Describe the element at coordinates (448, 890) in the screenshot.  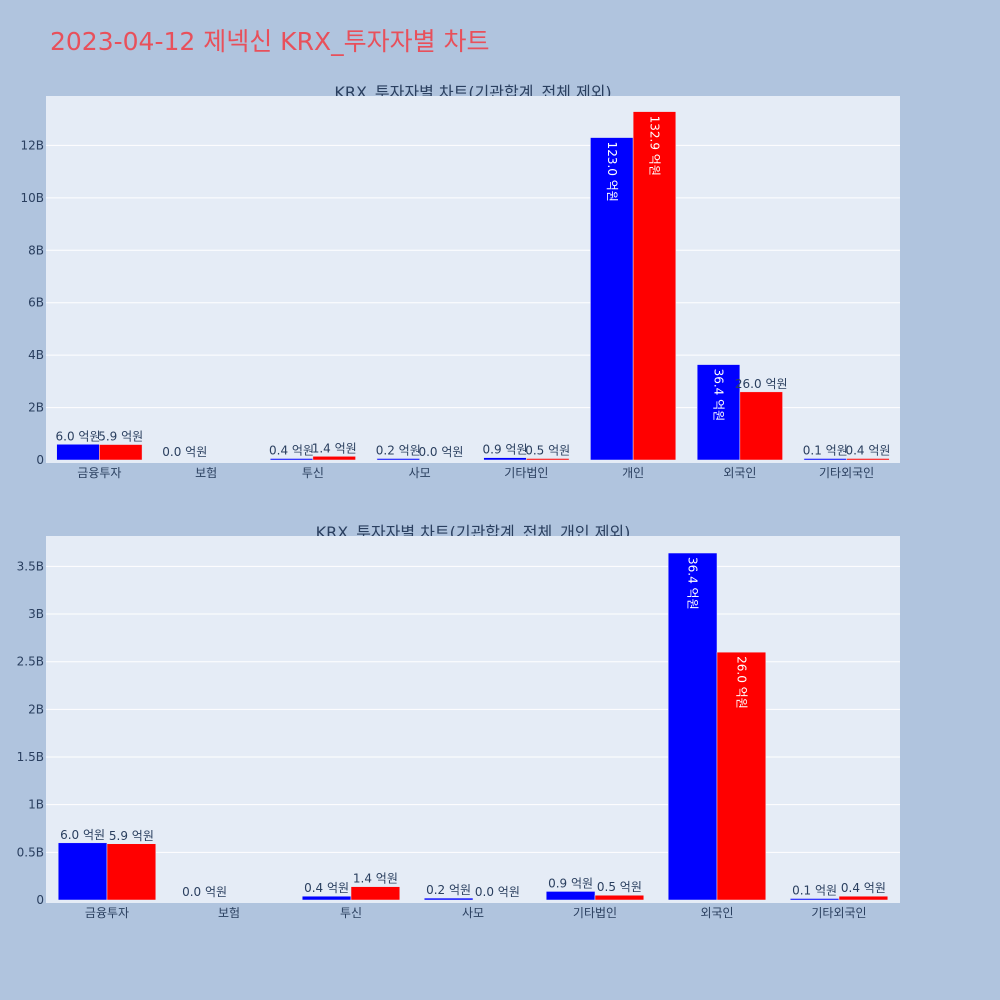
I see `chart2-data-label: 0.2 억원` at that location.